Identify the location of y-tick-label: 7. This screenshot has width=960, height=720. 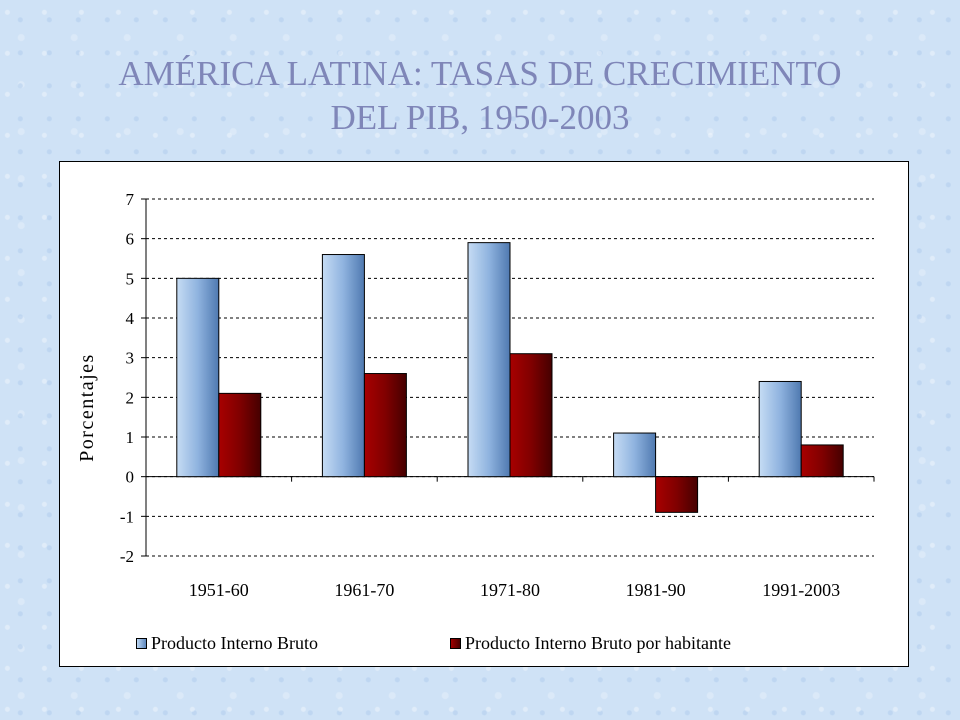
(130, 199).